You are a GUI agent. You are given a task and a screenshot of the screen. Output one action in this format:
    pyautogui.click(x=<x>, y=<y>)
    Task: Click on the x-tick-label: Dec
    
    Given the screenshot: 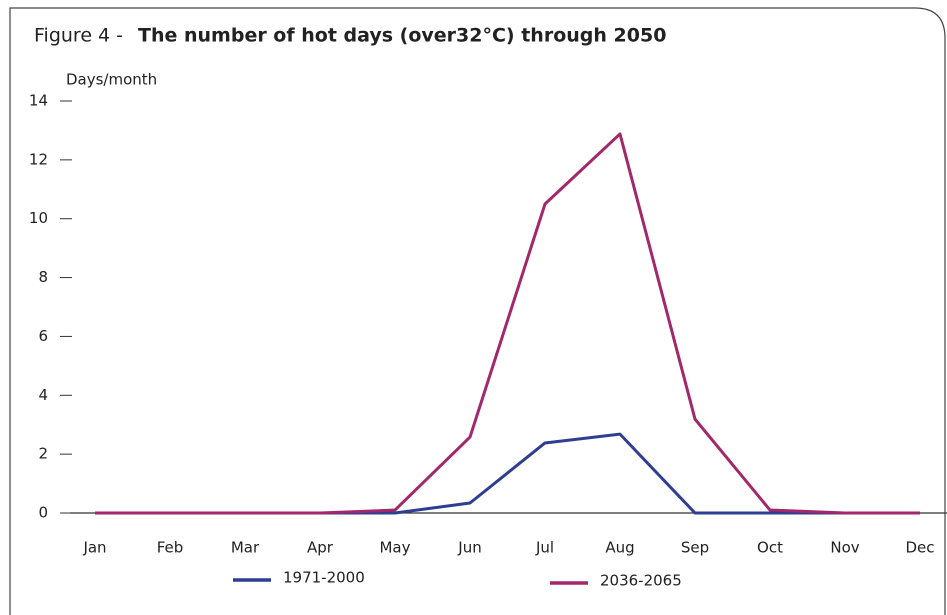 What is the action you would take?
    pyautogui.click(x=919, y=548)
    